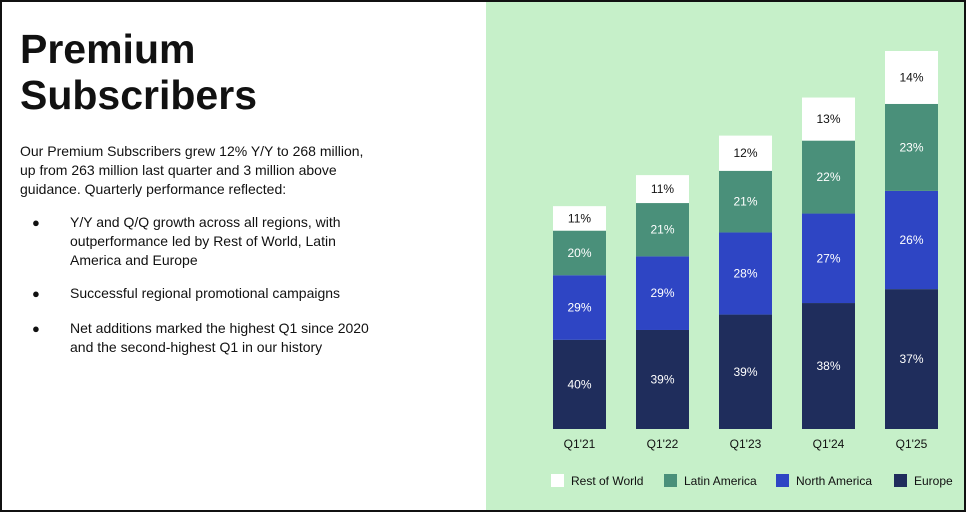  What do you see at coordinates (829, 444) in the screenshot?
I see `x-tick-label-4: Q1'24` at bounding box center [829, 444].